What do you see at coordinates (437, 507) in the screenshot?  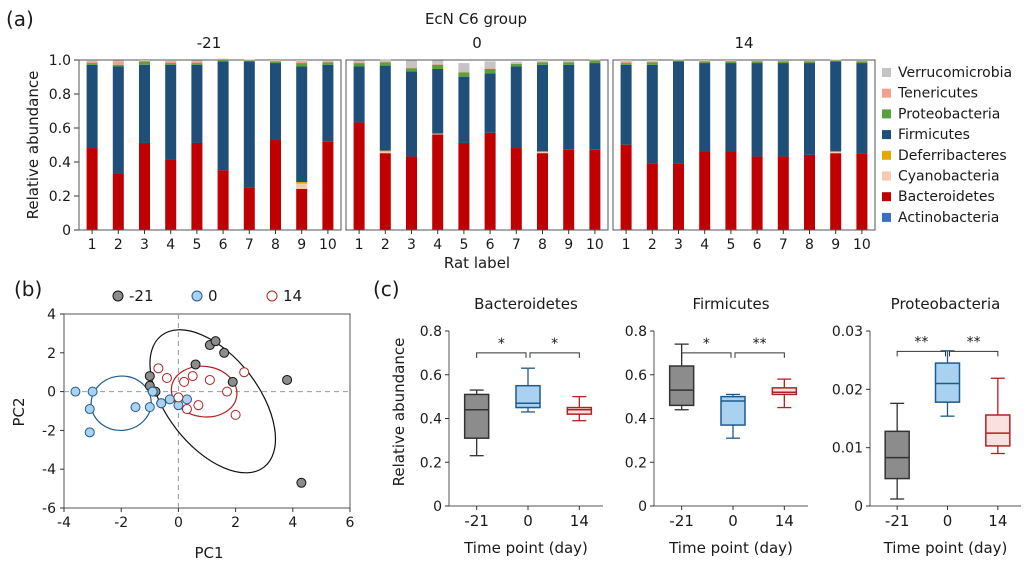 I see `chart-c-ytick-label: 0` at bounding box center [437, 507].